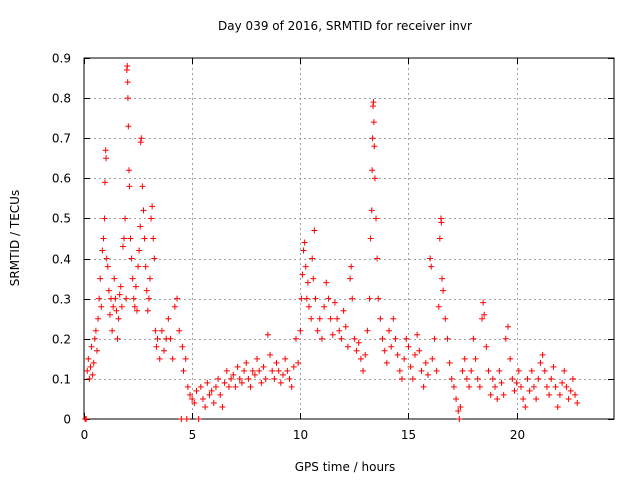 The image size is (640, 480). Describe the element at coordinates (85, 435) in the screenshot. I see `x-tick-label: 0` at that location.